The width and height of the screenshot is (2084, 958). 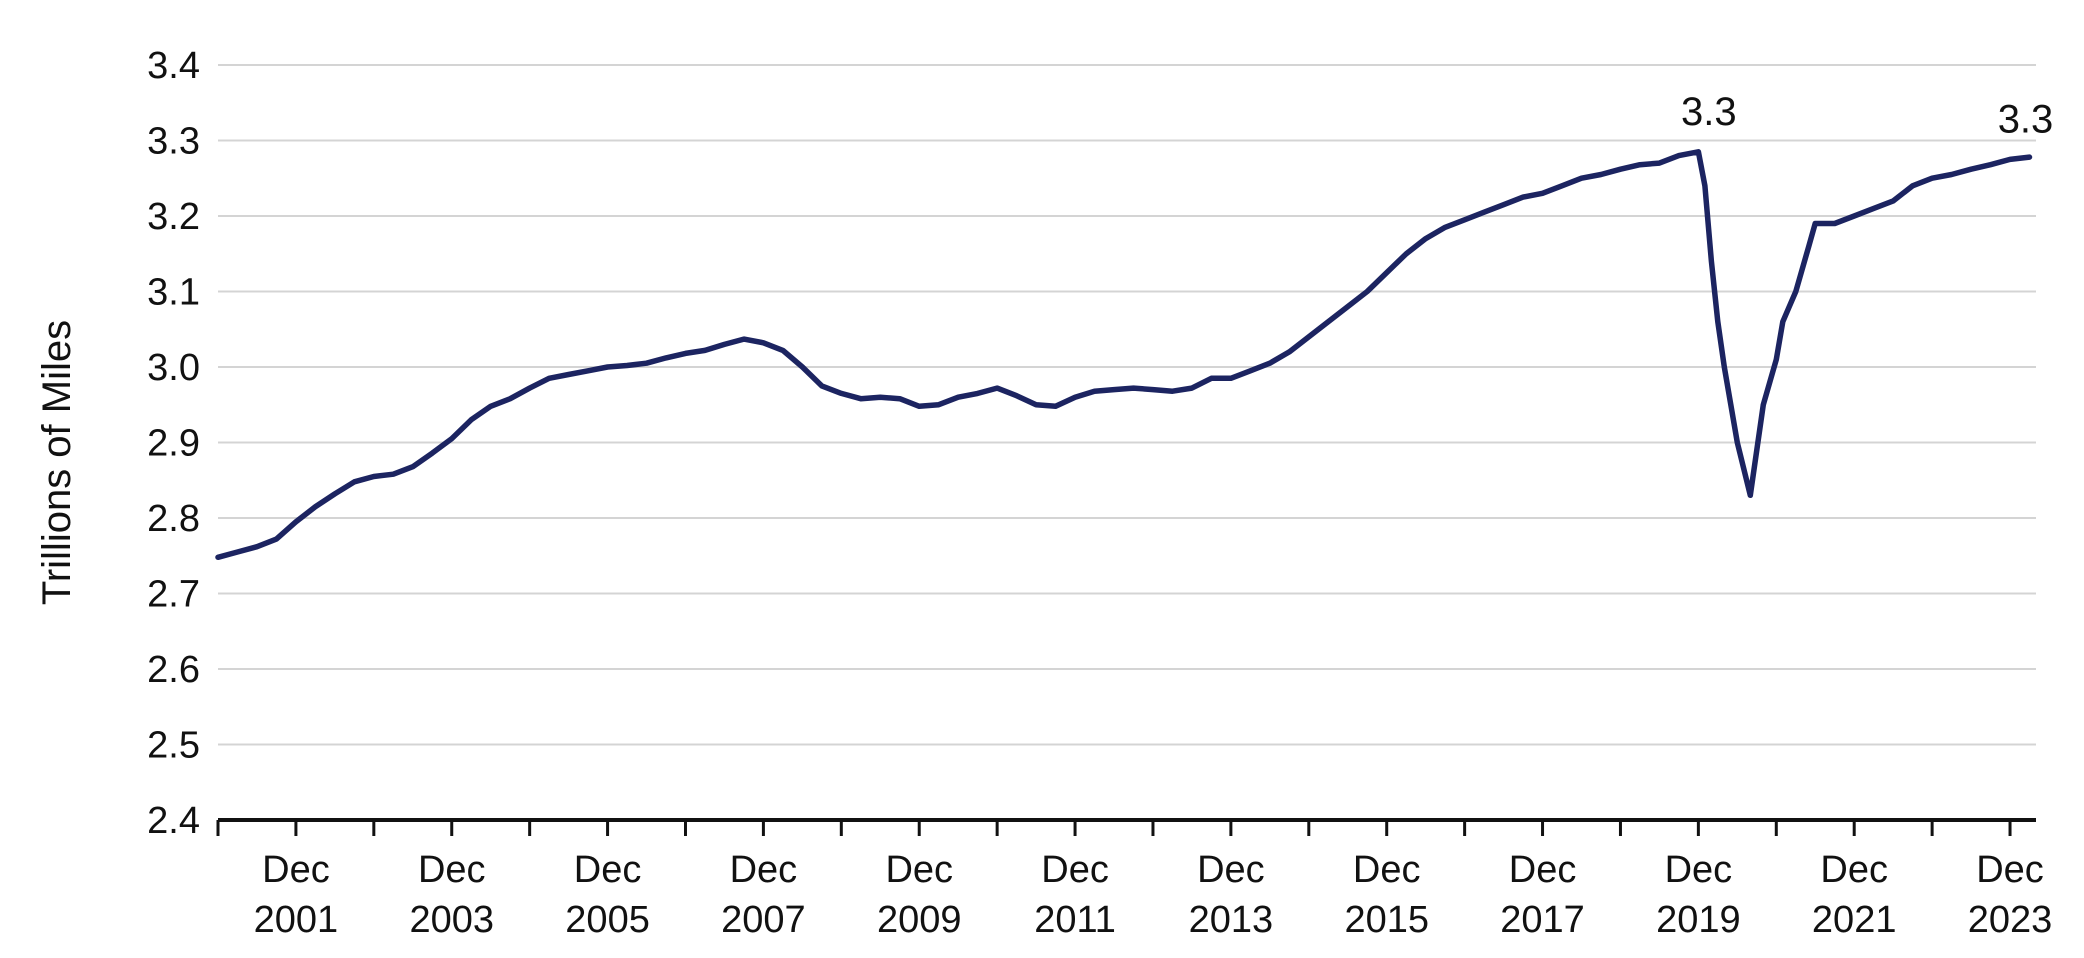 What do you see at coordinates (763, 920) in the screenshot?
I see `x-tick-label-year: 2007` at bounding box center [763, 920].